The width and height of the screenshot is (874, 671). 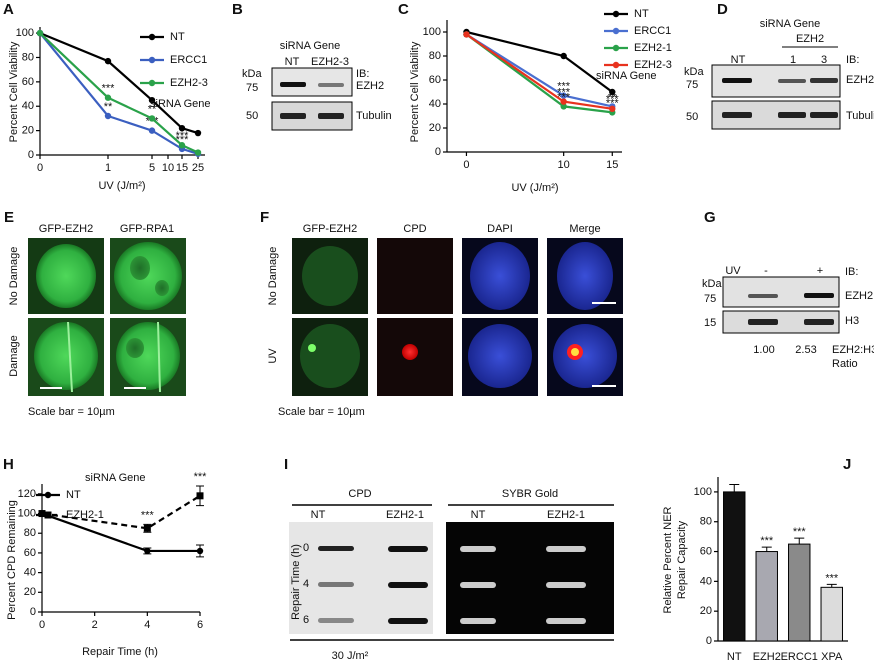 What do you see at coordinates (14, 91) in the screenshot?
I see `axis-title: Percent Cell Viability` at bounding box center [14, 91].